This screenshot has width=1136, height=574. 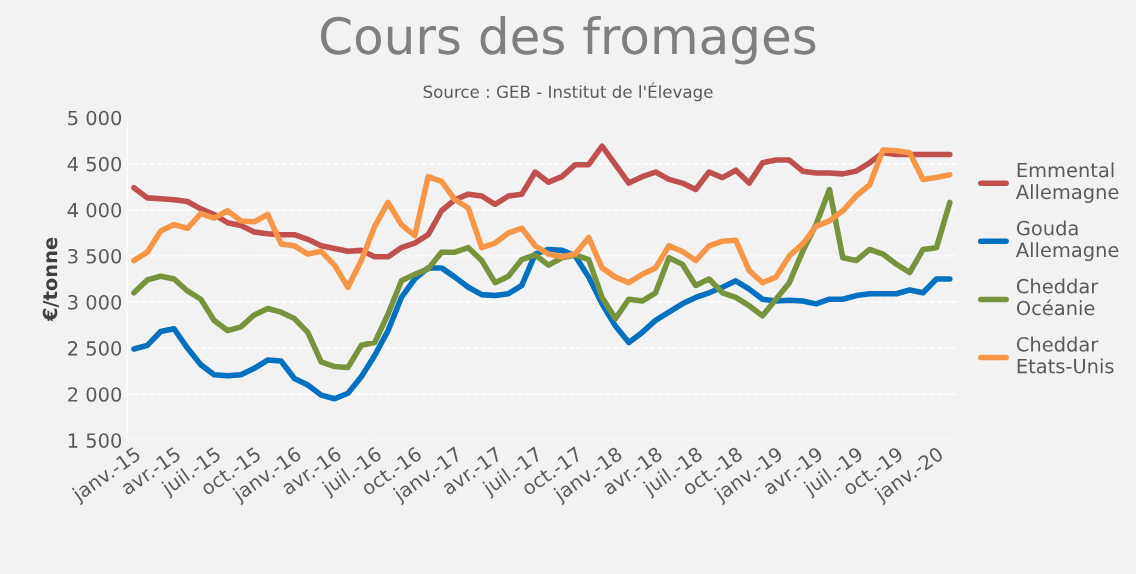 I want to click on chart-subtitle: Source : GEB - Institut de l'Élevage, so click(x=568, y=92).